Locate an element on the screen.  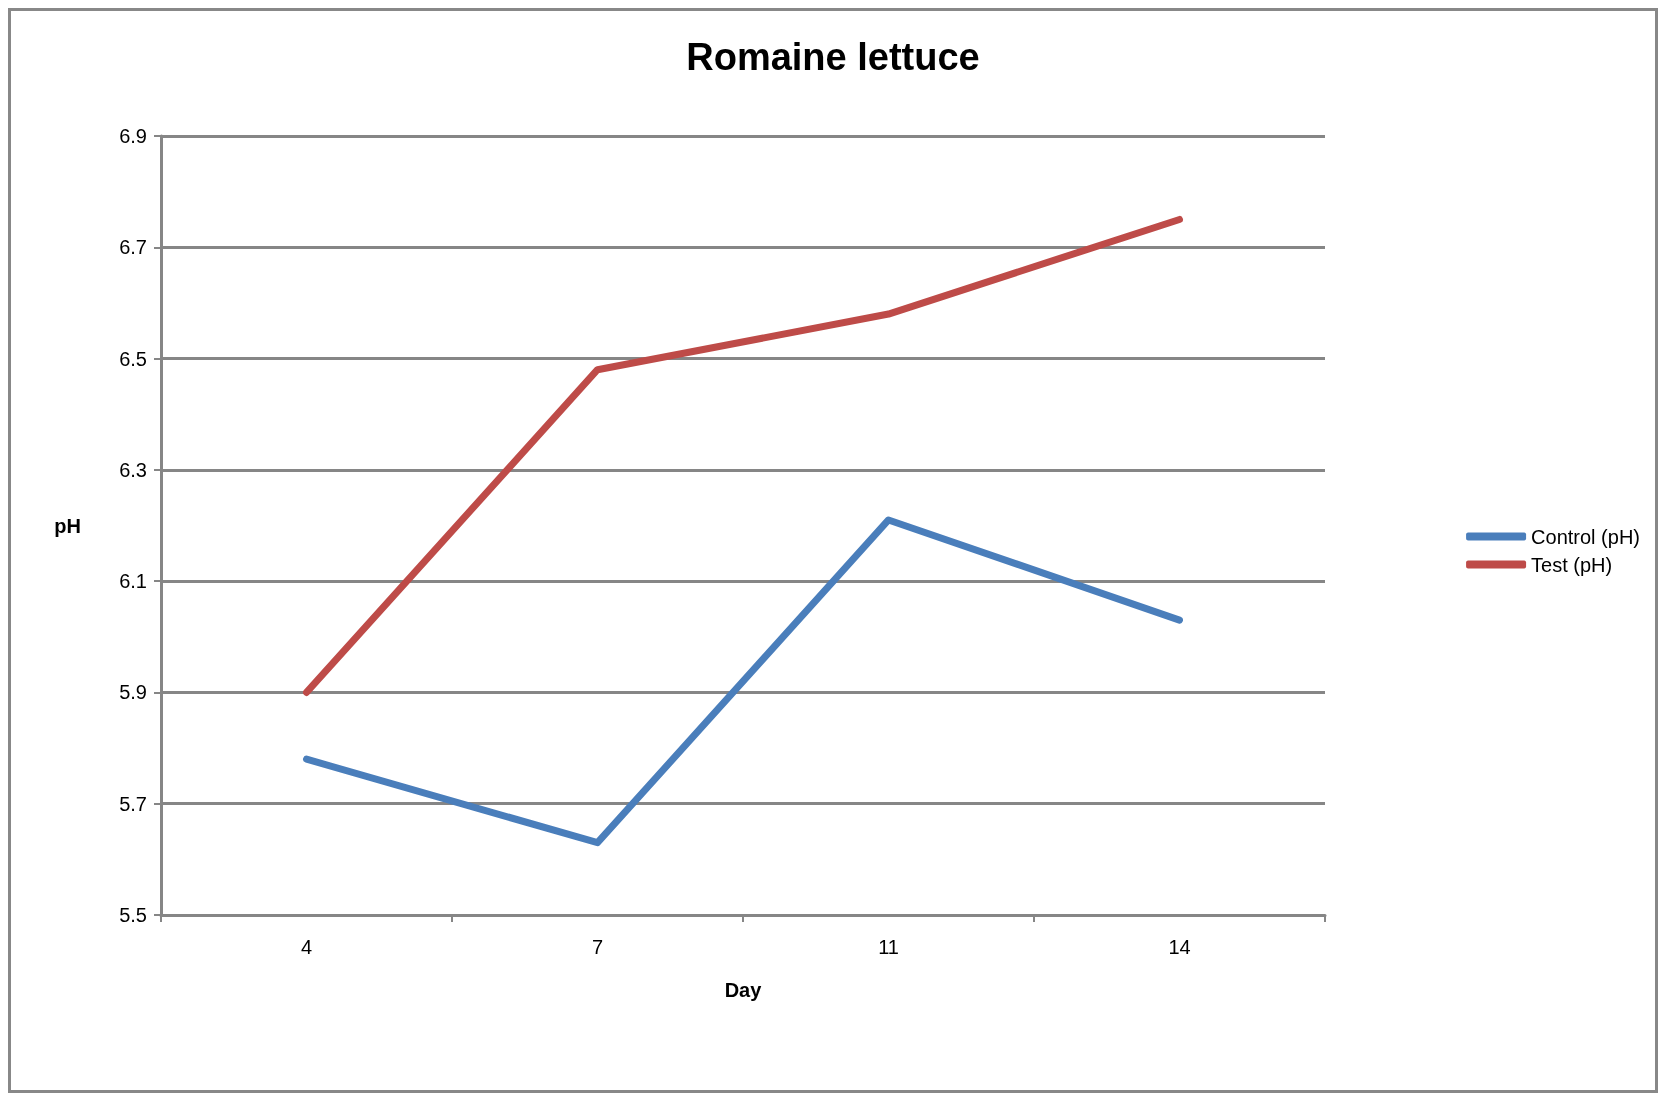
x-axis-title: Day is located at coordinates (743, 990).